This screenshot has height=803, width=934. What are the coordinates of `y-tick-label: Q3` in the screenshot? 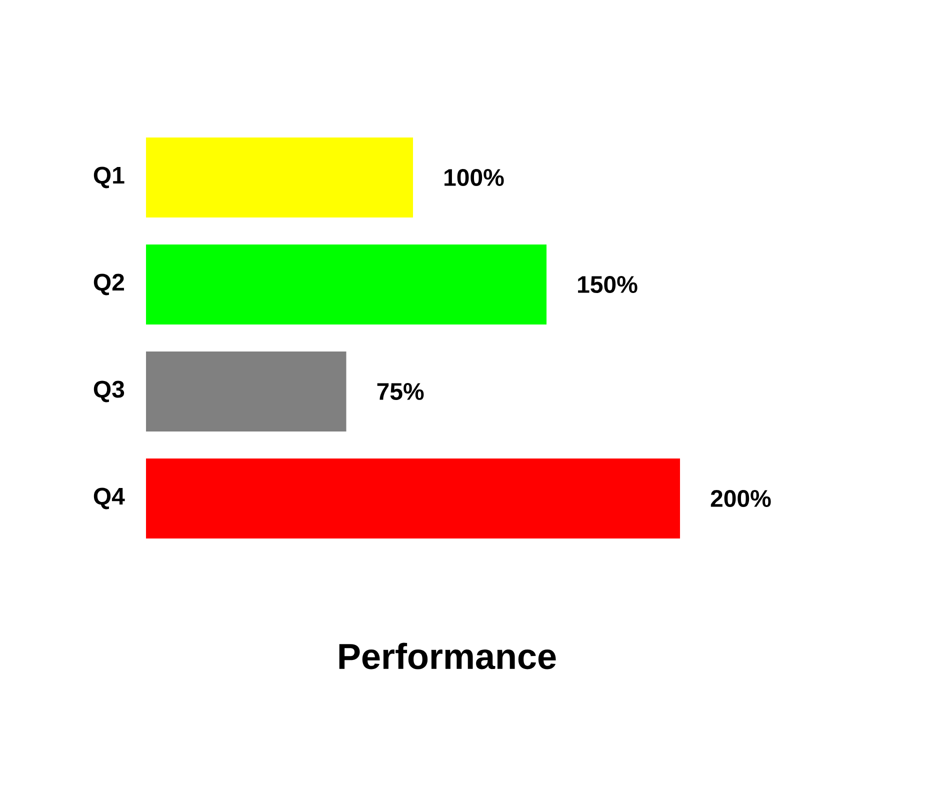 It's located at (109, 391).